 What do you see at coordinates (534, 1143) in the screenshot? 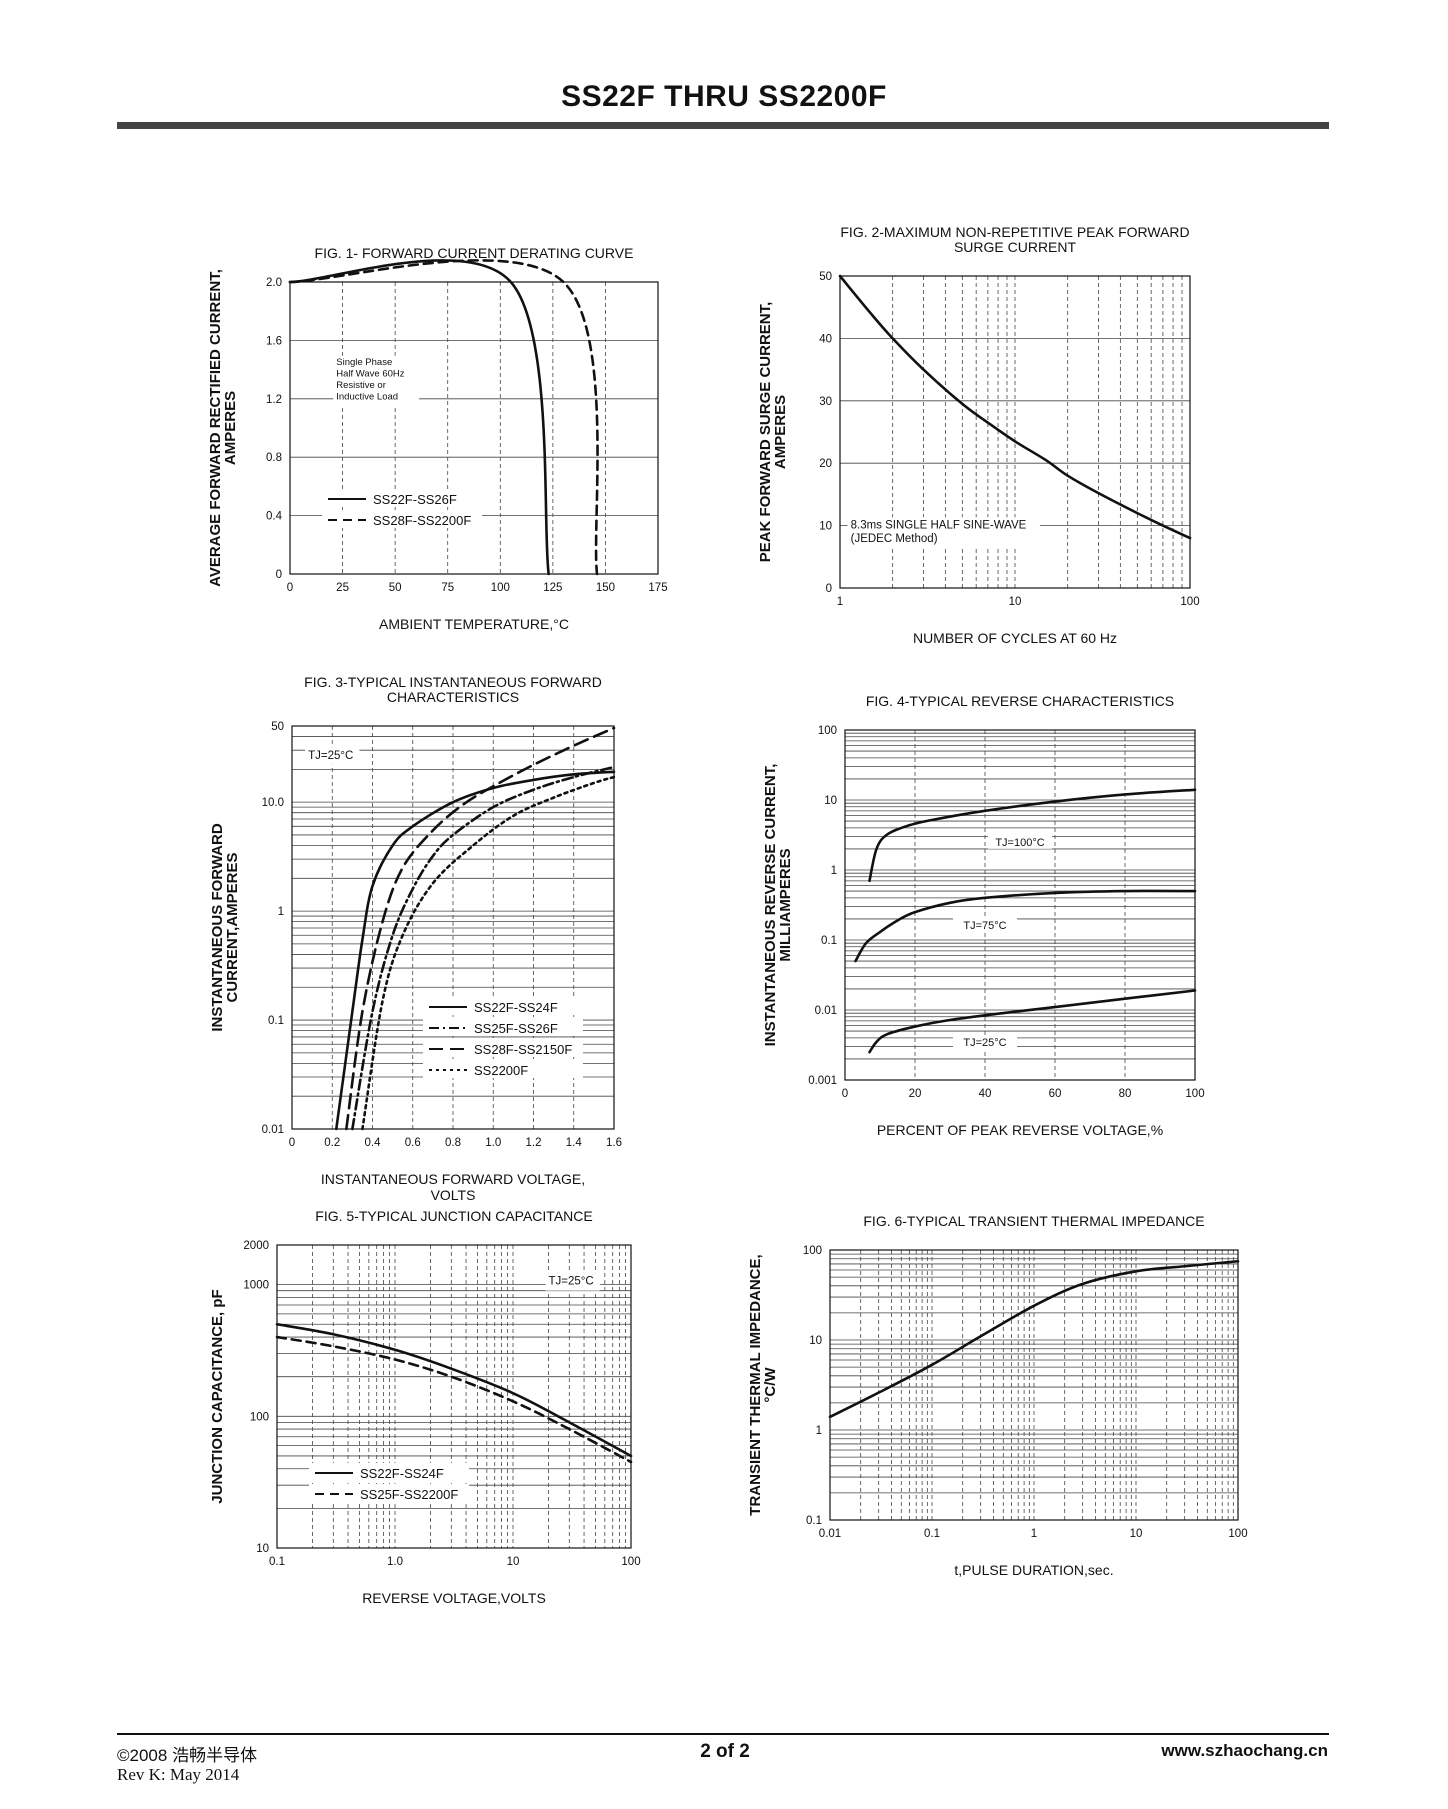
I see `x-tick-label: 1.2` at bounding box center [534, 1143].